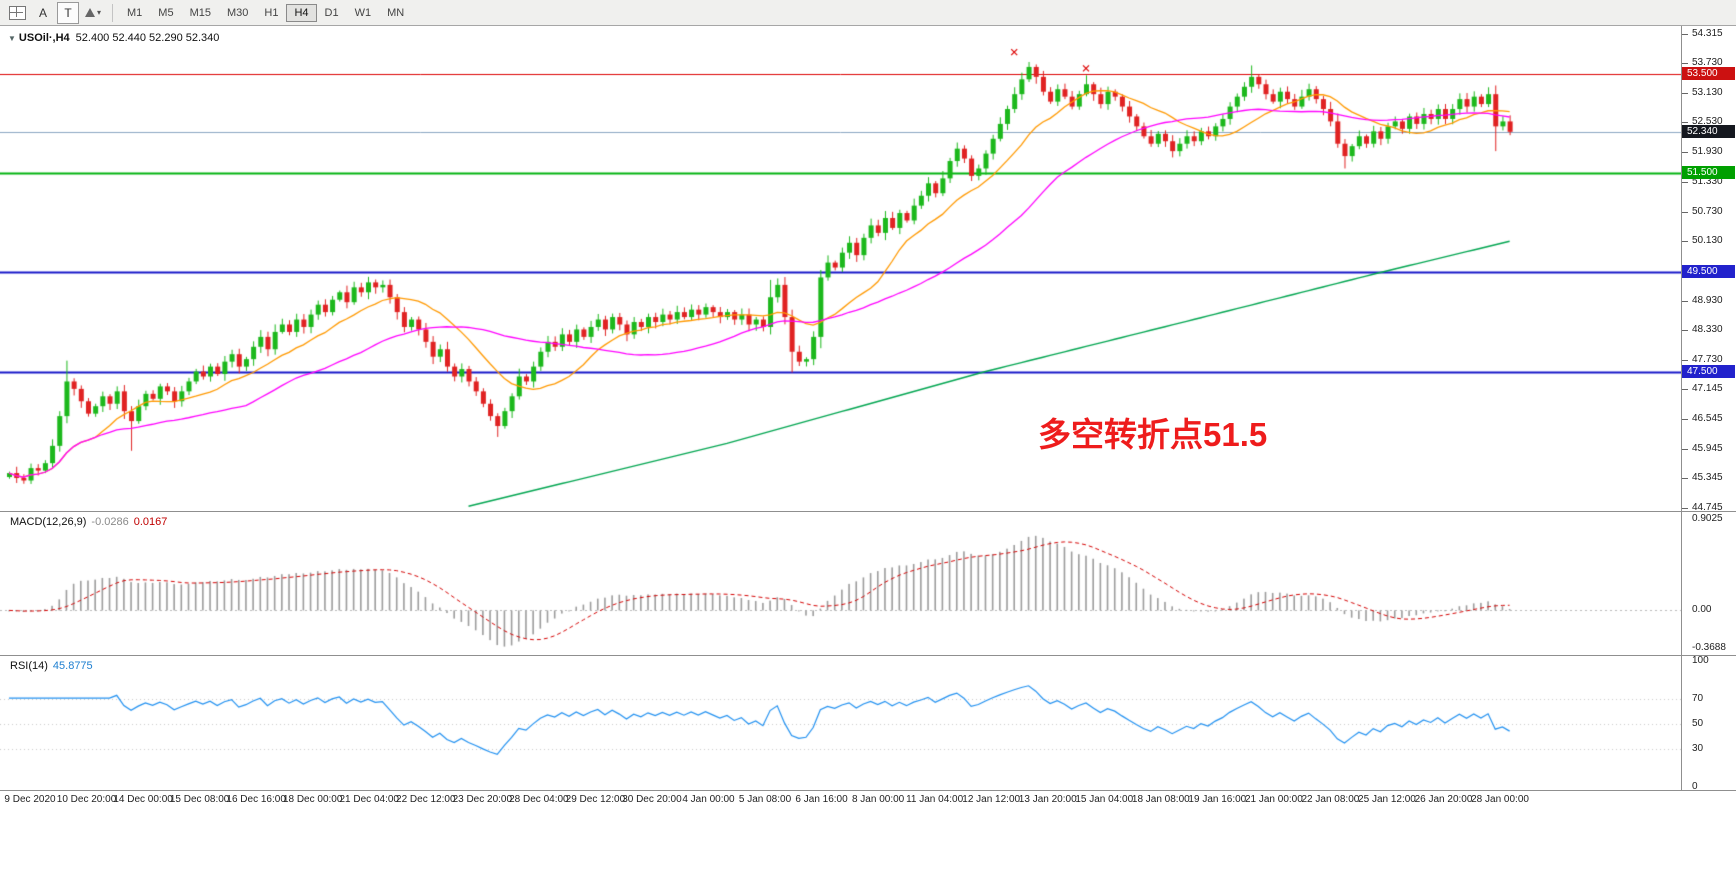 This screenshot has height=892, width=1736. I want to click on toolbar: A T ▾ M1 M5 M15 M30 H1 H4 D1 W1 MN, so click(868, 13).